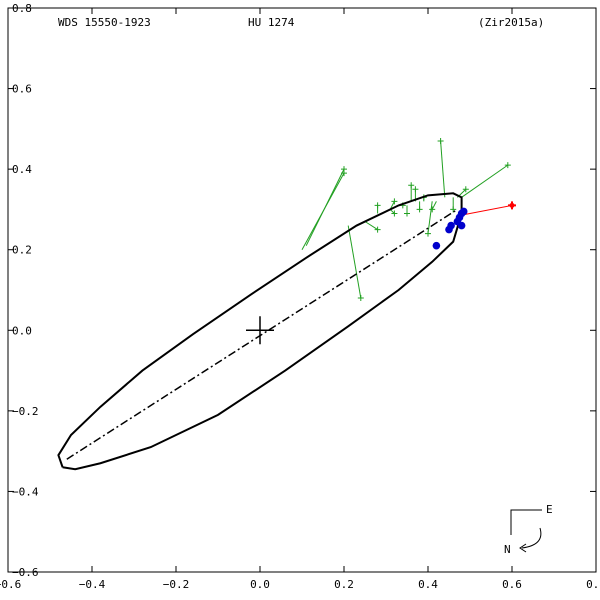  What do you see at coordinates (531, 538) in the screenshot?
I see `compass-arc-arrow` at bounding box center [531, 538].